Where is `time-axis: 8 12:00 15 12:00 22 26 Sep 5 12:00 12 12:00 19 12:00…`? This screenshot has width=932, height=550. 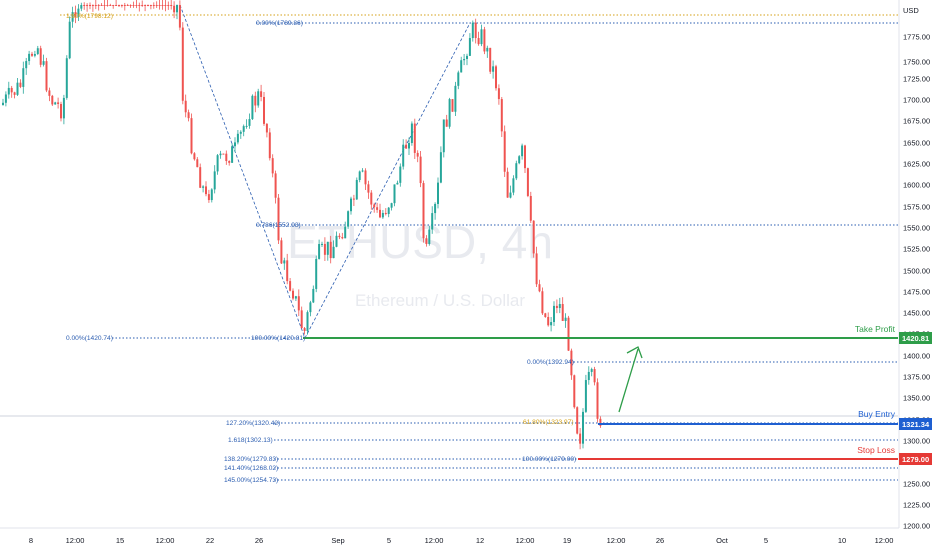
time-axis: 8 12:00 15 12:00 22 26 Sep 5 12:00 12 12:00 19 12:00… is located at coordinates (449, 536).